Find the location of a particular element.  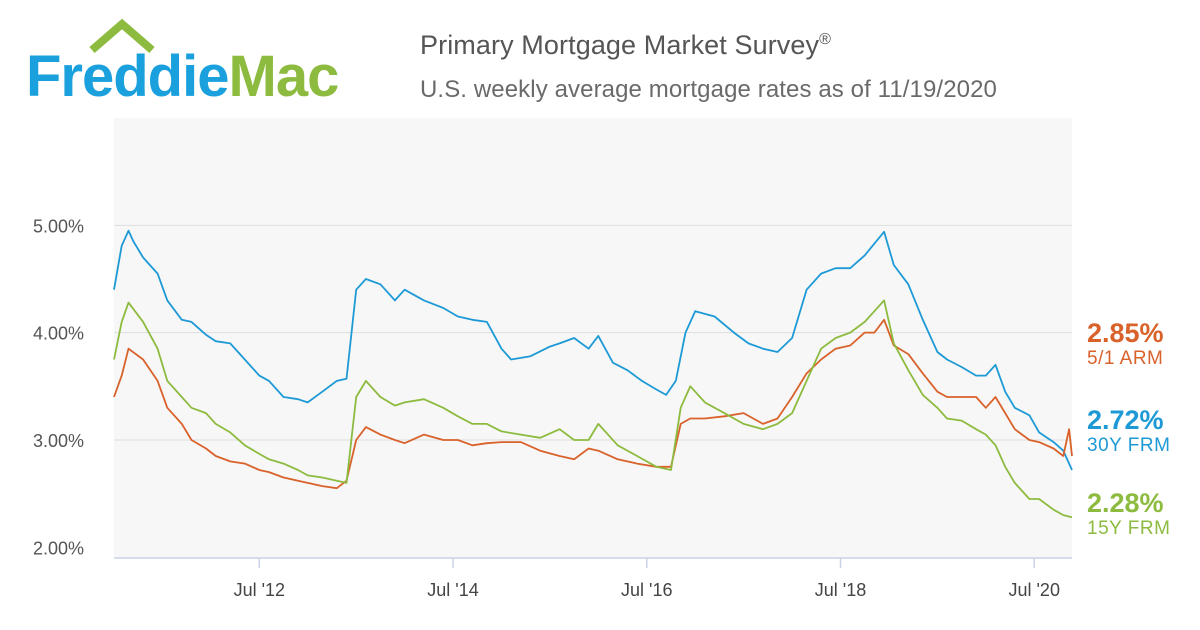

x-tick-label: Jul '12 is located at coordinates (259, 590).